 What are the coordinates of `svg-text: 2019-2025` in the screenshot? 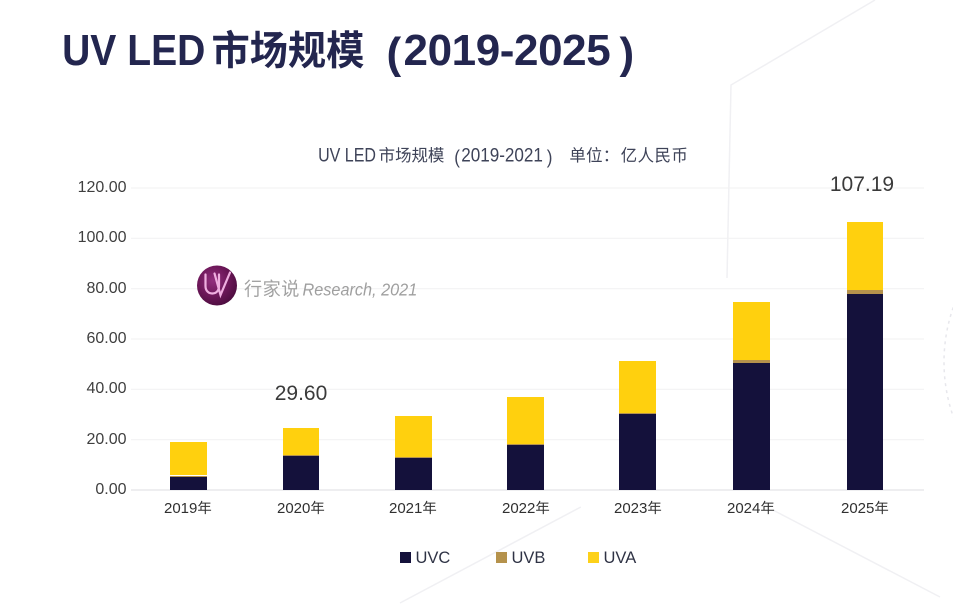 It's located at (507, 50).